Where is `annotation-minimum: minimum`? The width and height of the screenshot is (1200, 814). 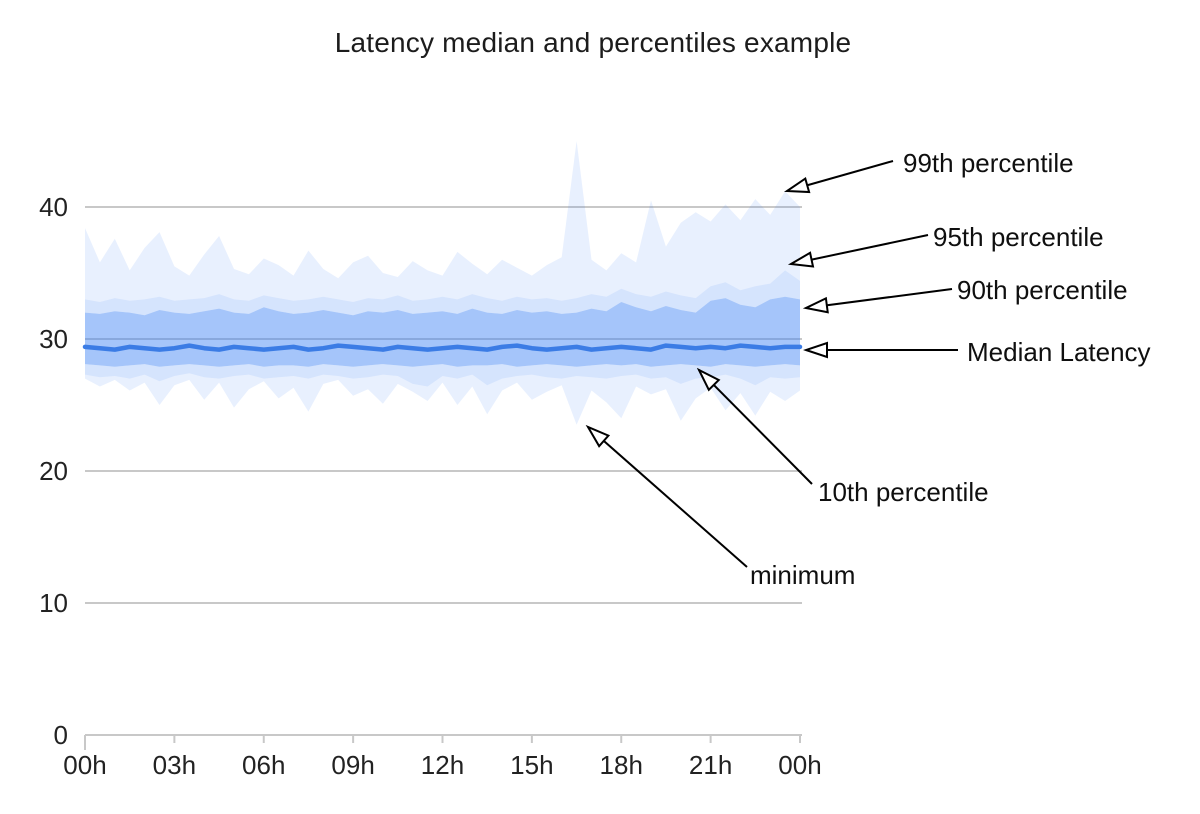 annotation-minimum: minimum is located at coordinates (803, 575).